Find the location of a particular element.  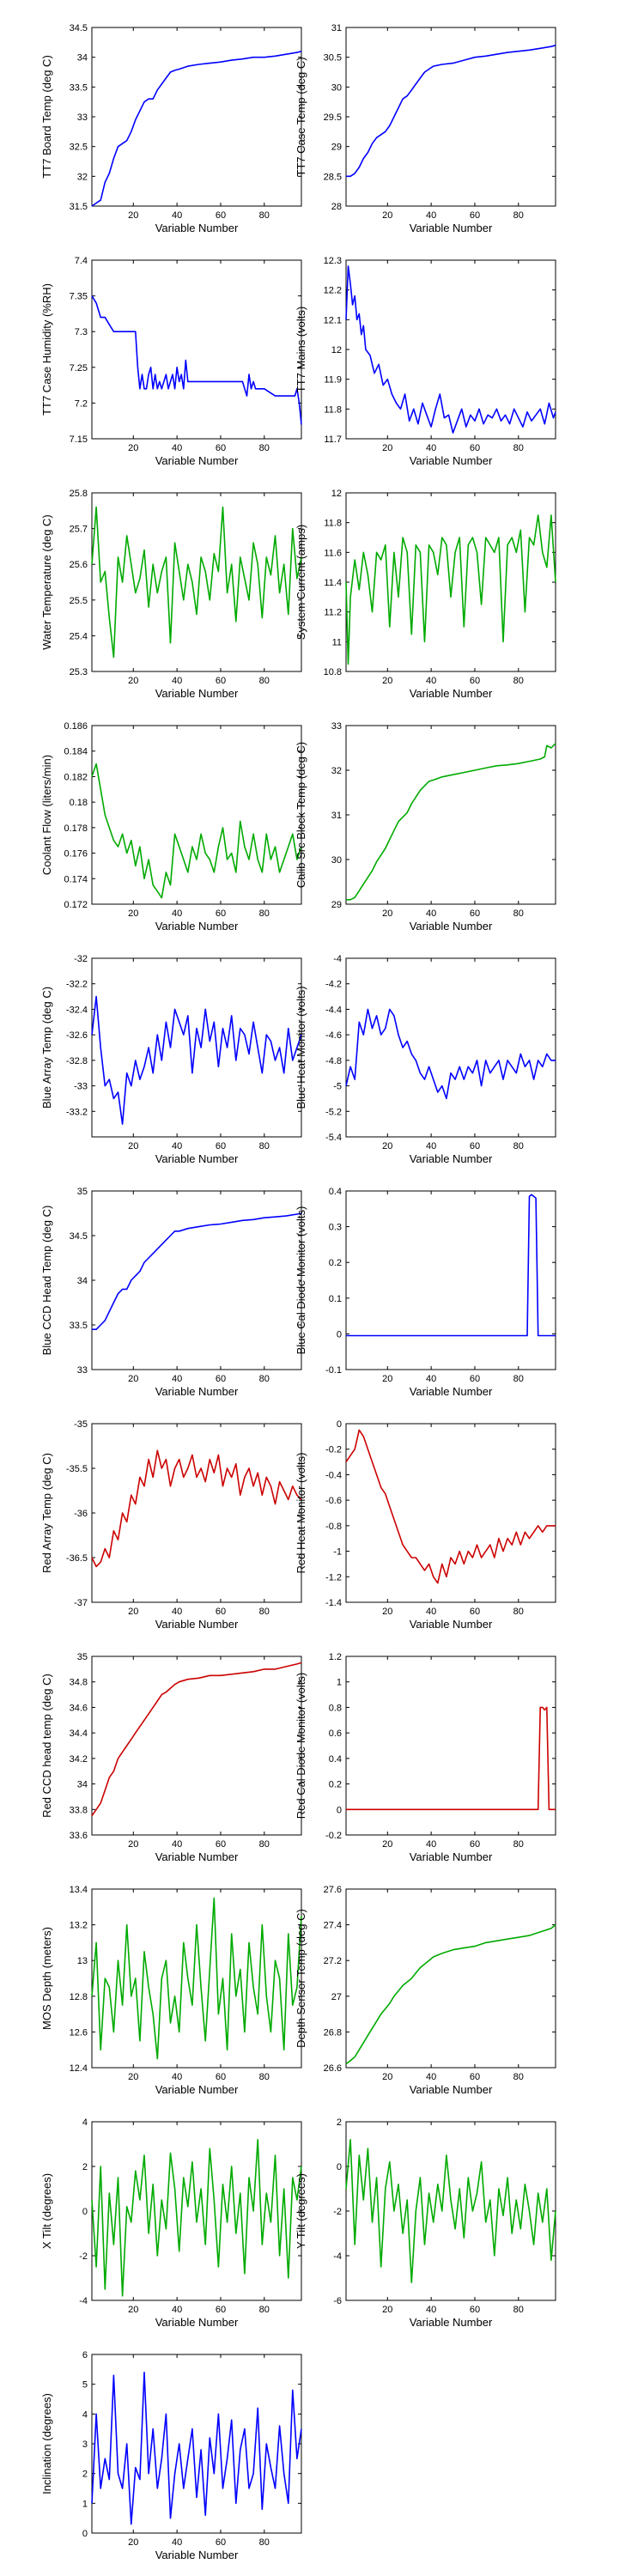

y-tick-label: 25.6 is located at coordinates (79, 565).